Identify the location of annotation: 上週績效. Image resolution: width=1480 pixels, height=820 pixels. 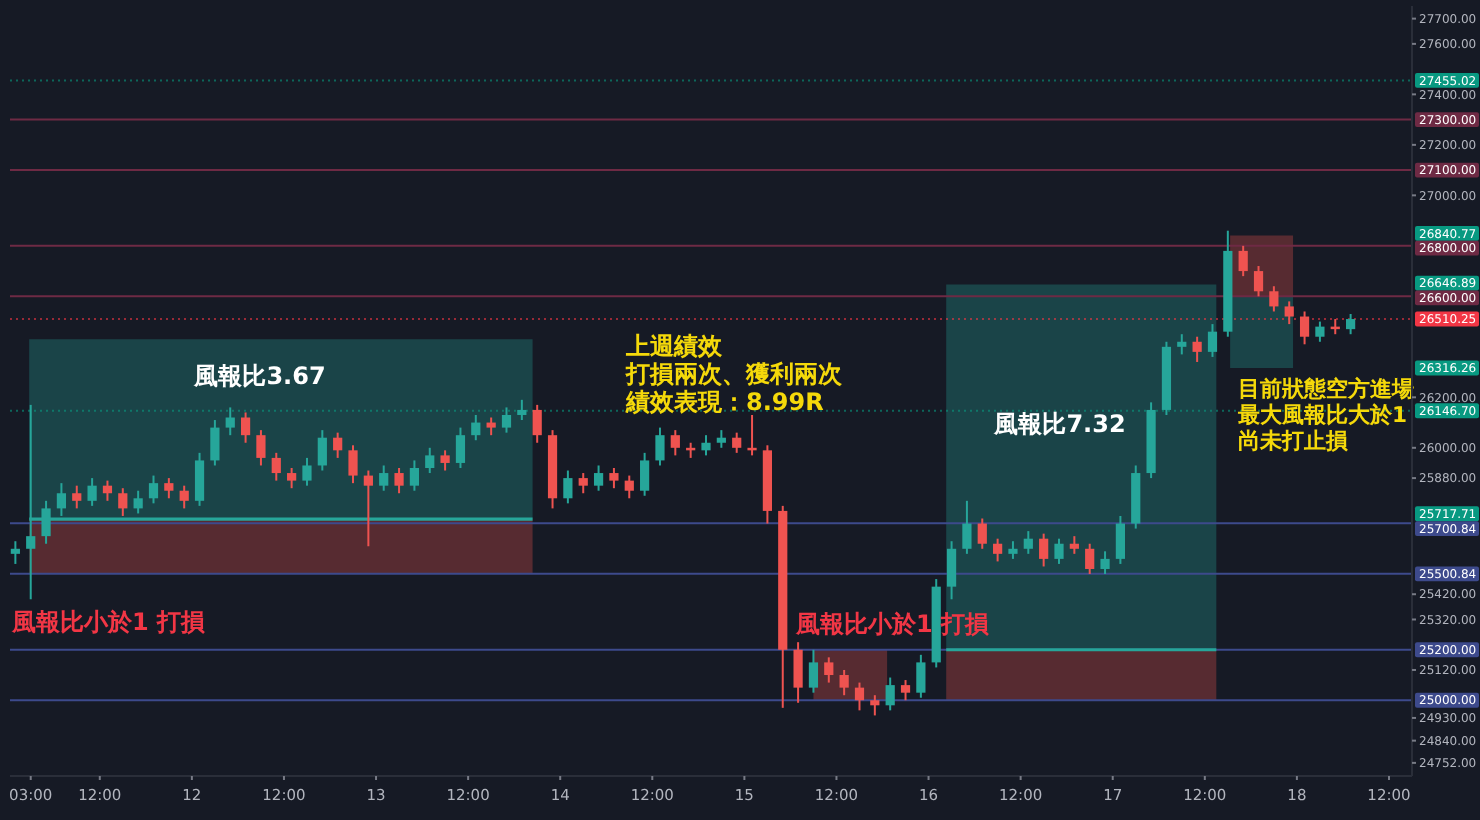
(674, 346).